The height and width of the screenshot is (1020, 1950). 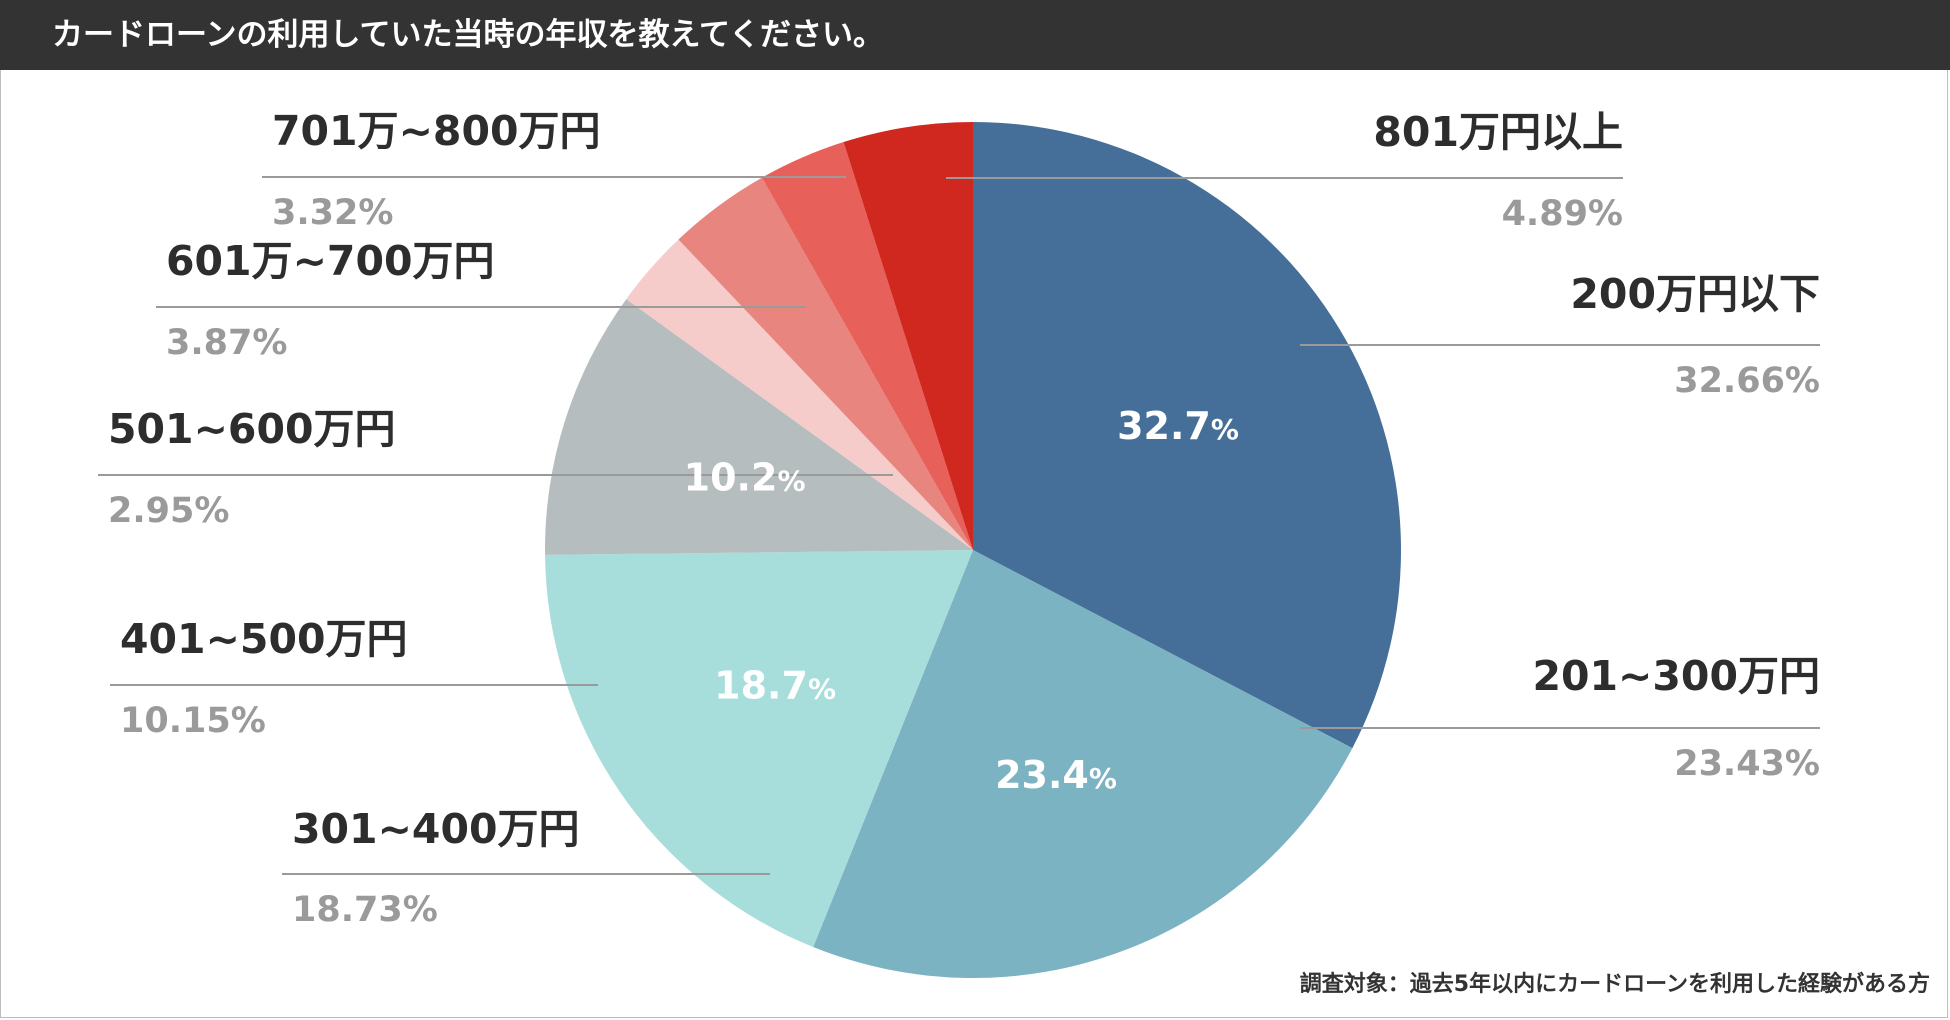 What do you see at coordinates (332, 213) in the screenshot?
I see `slice-percent-label: 3.32%` at bounding box center [332, 213].